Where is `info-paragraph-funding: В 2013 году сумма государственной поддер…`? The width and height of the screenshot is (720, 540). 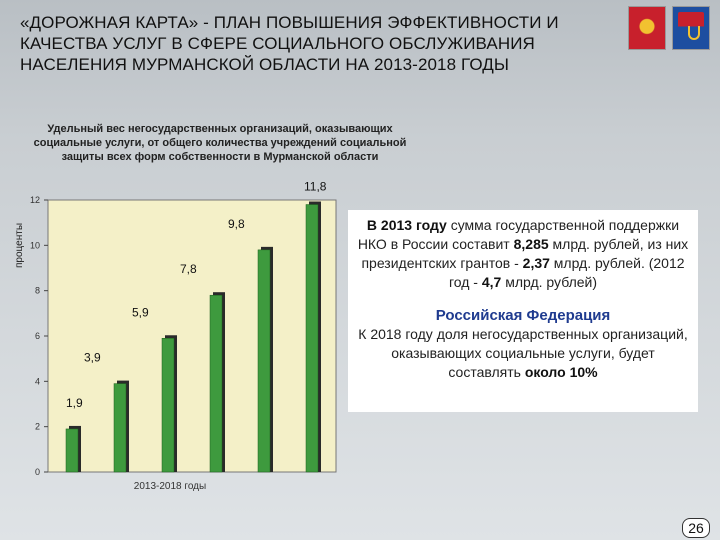
info-paragraph-funding: В 2013 году сумма государственной поддер… is located at coordinates (523, 253).